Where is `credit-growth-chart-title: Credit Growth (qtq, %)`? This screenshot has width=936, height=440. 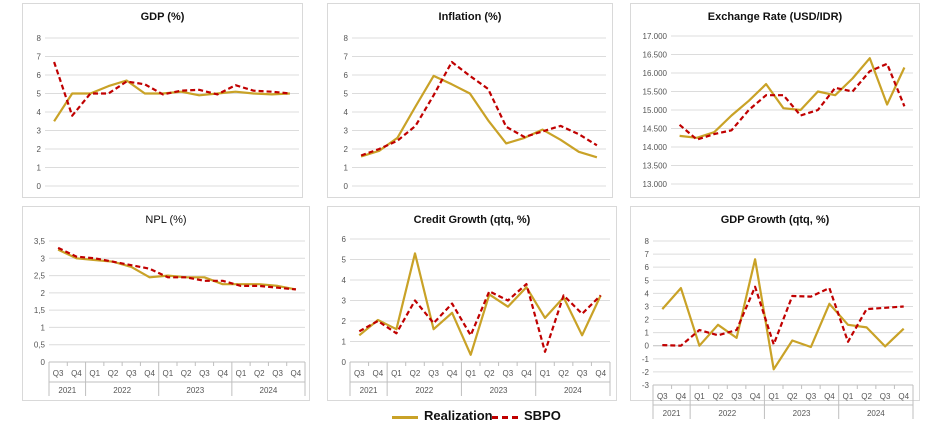 credit-growth-chart-title: Credit Growth (qtq, %) is located at coordinates (472, 220).